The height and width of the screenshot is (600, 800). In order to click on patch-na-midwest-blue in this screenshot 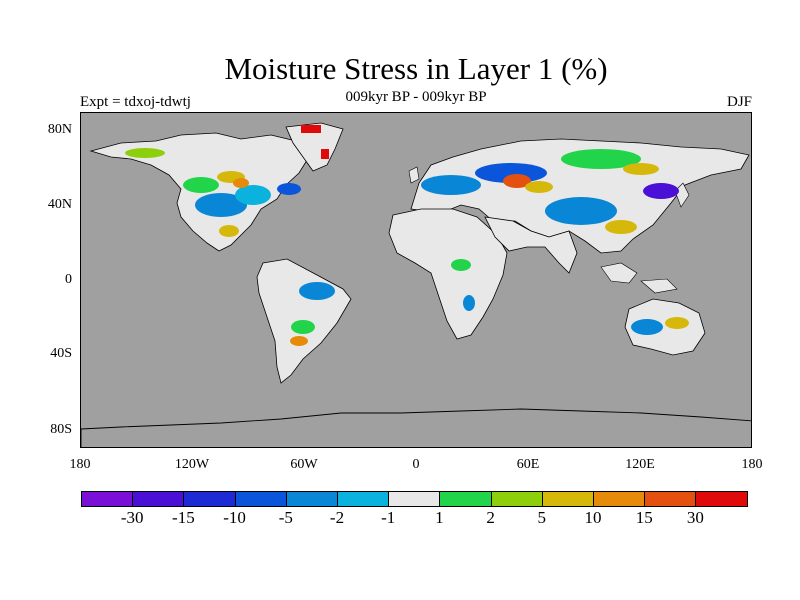, I will do `click(289, 189)`.